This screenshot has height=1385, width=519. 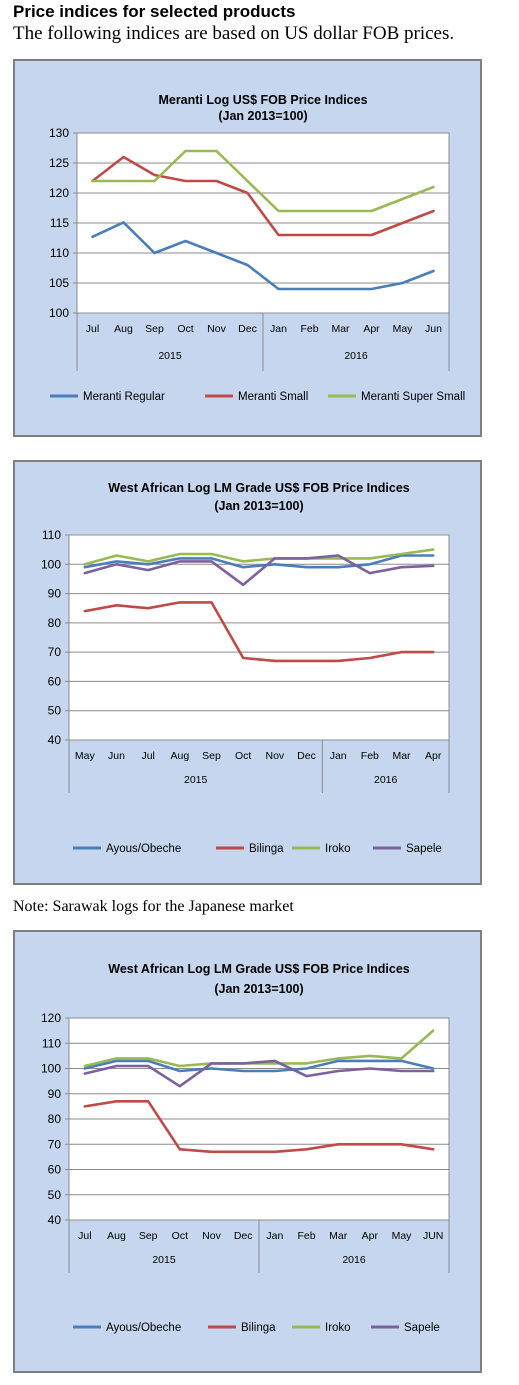 I want to click on legend-label: Meranti Super Small, so click(x=413, y=397).